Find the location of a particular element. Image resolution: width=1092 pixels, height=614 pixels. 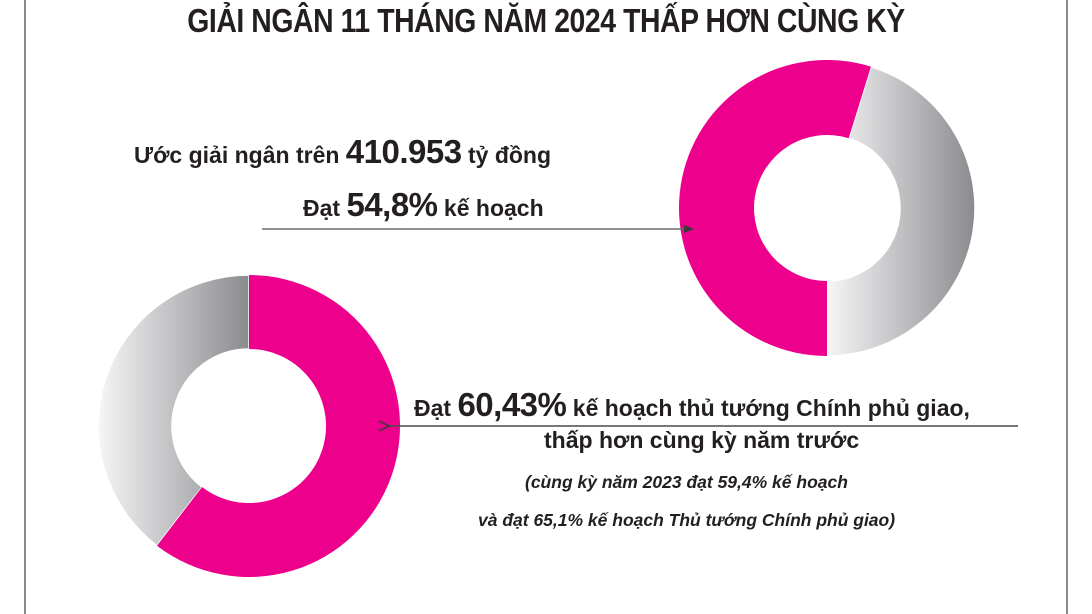

pm-plan-prefix: Đạt is located at coordinates (436, 408).